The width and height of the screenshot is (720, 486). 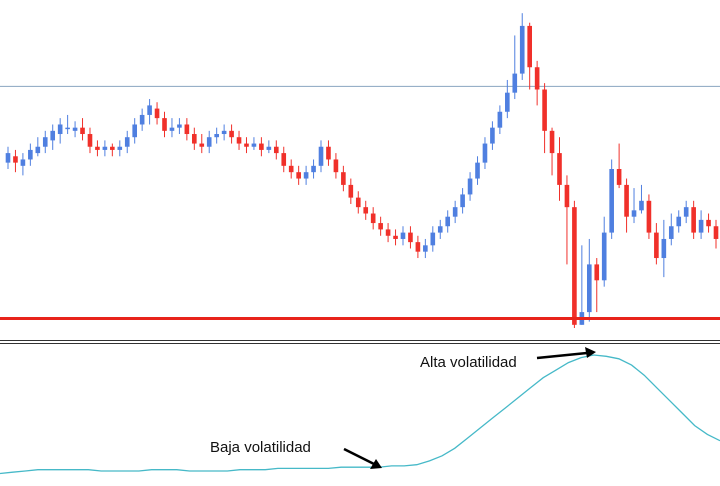 What do you see at coordinates (562, 355) in the screenshot?
I see `annotation-high-arrow` at bounding box center [562, 355].